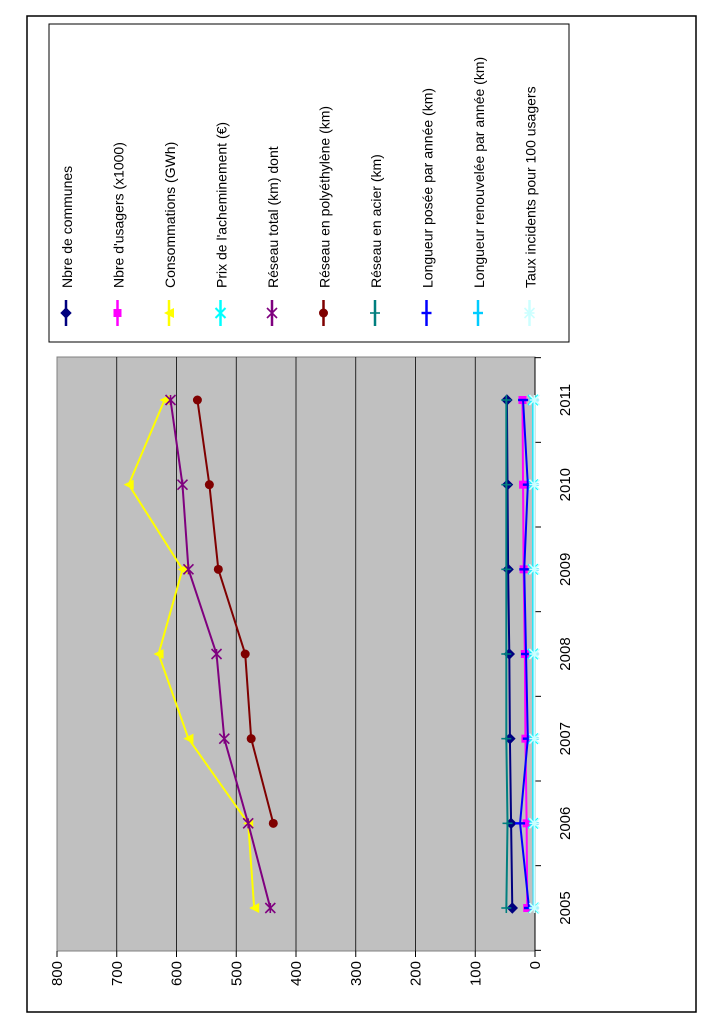 The image size is (723, 1024). I want to click on legend-item: Réseau en acier (km), so click(376, 240).